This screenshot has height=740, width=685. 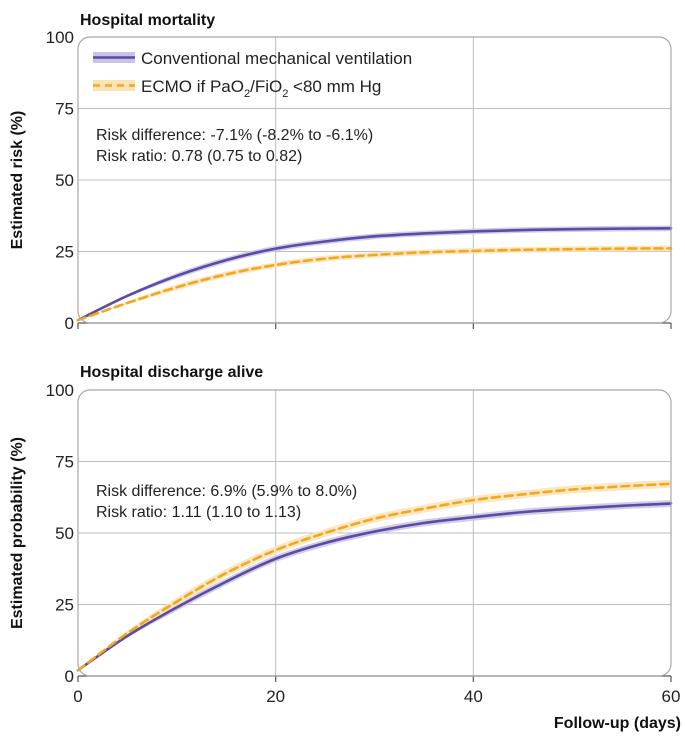 What do you see at coordinates (276, 58) in the screenshot?
I see `legend-label-cmv: Conventional mechanical ventilation` at bounding box center [276, 58].